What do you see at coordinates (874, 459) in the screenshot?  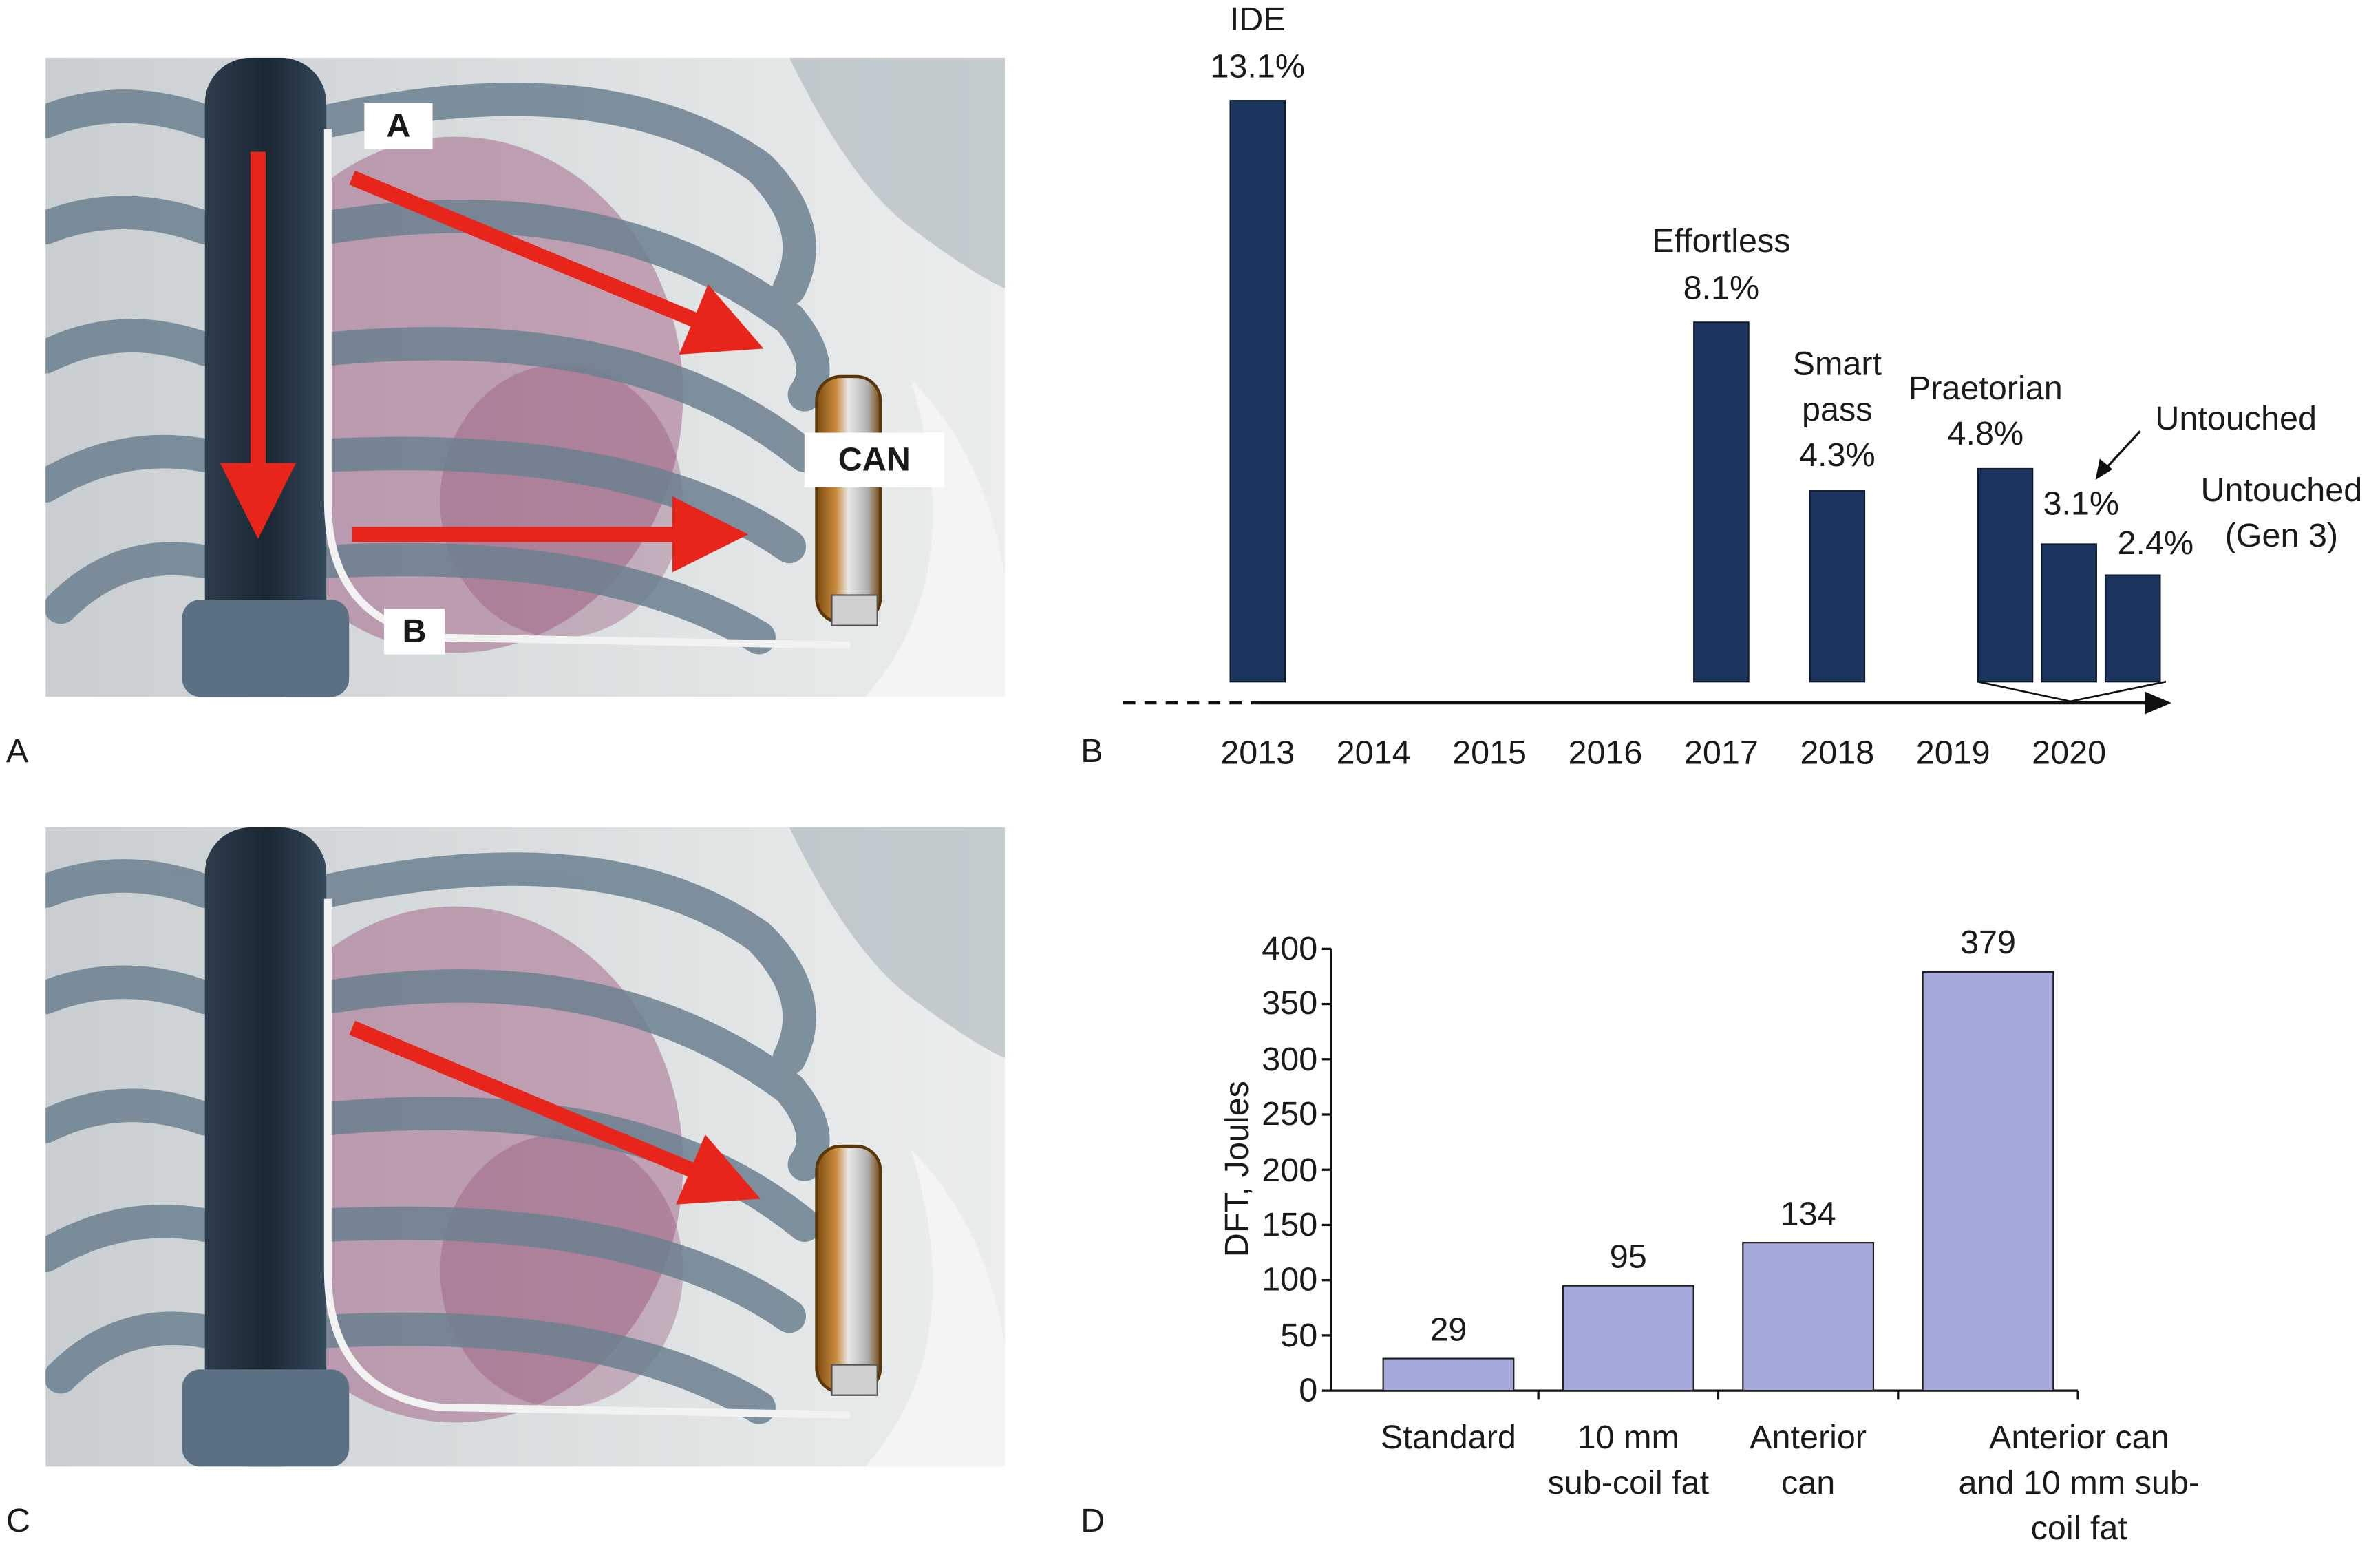 I see `illustration-label: CAN` at bounding box center [874, 459].